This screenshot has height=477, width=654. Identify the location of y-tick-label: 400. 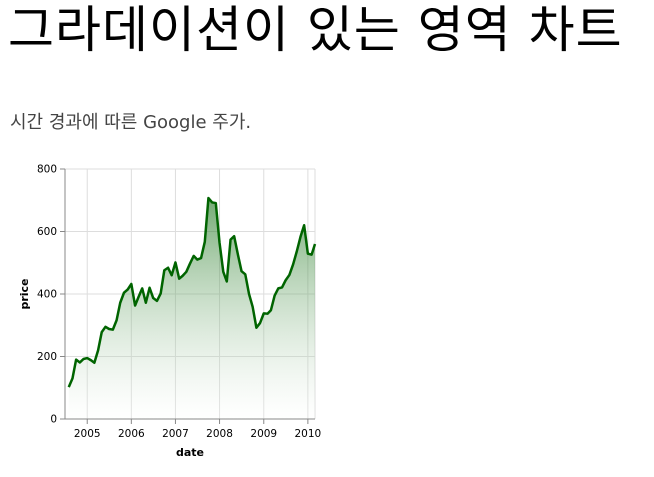
(47, 295).